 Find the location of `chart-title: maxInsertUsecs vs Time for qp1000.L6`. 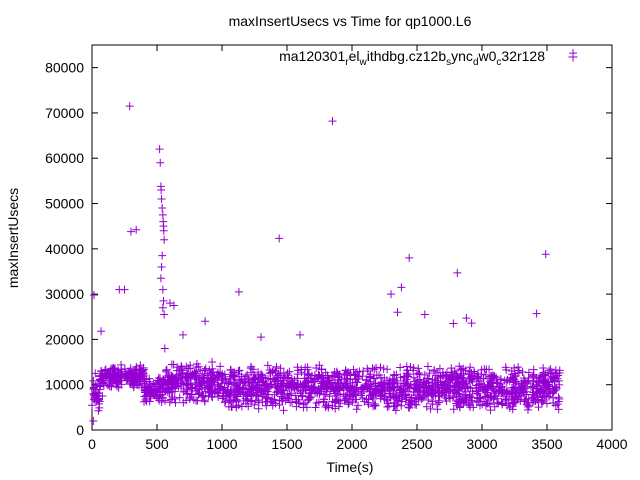

chart-title: maxInsertUsecs vs Time for qp1000.L6 is located at coordinates (350, 21).